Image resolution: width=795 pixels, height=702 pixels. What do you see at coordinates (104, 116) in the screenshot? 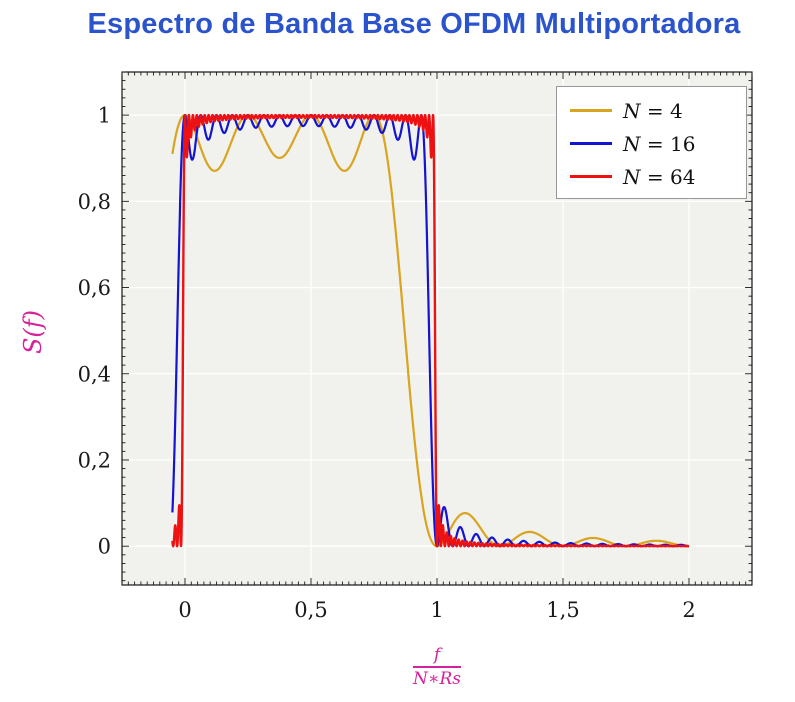
I see `y-tick-label: 1` at bounding box center [104, 116].